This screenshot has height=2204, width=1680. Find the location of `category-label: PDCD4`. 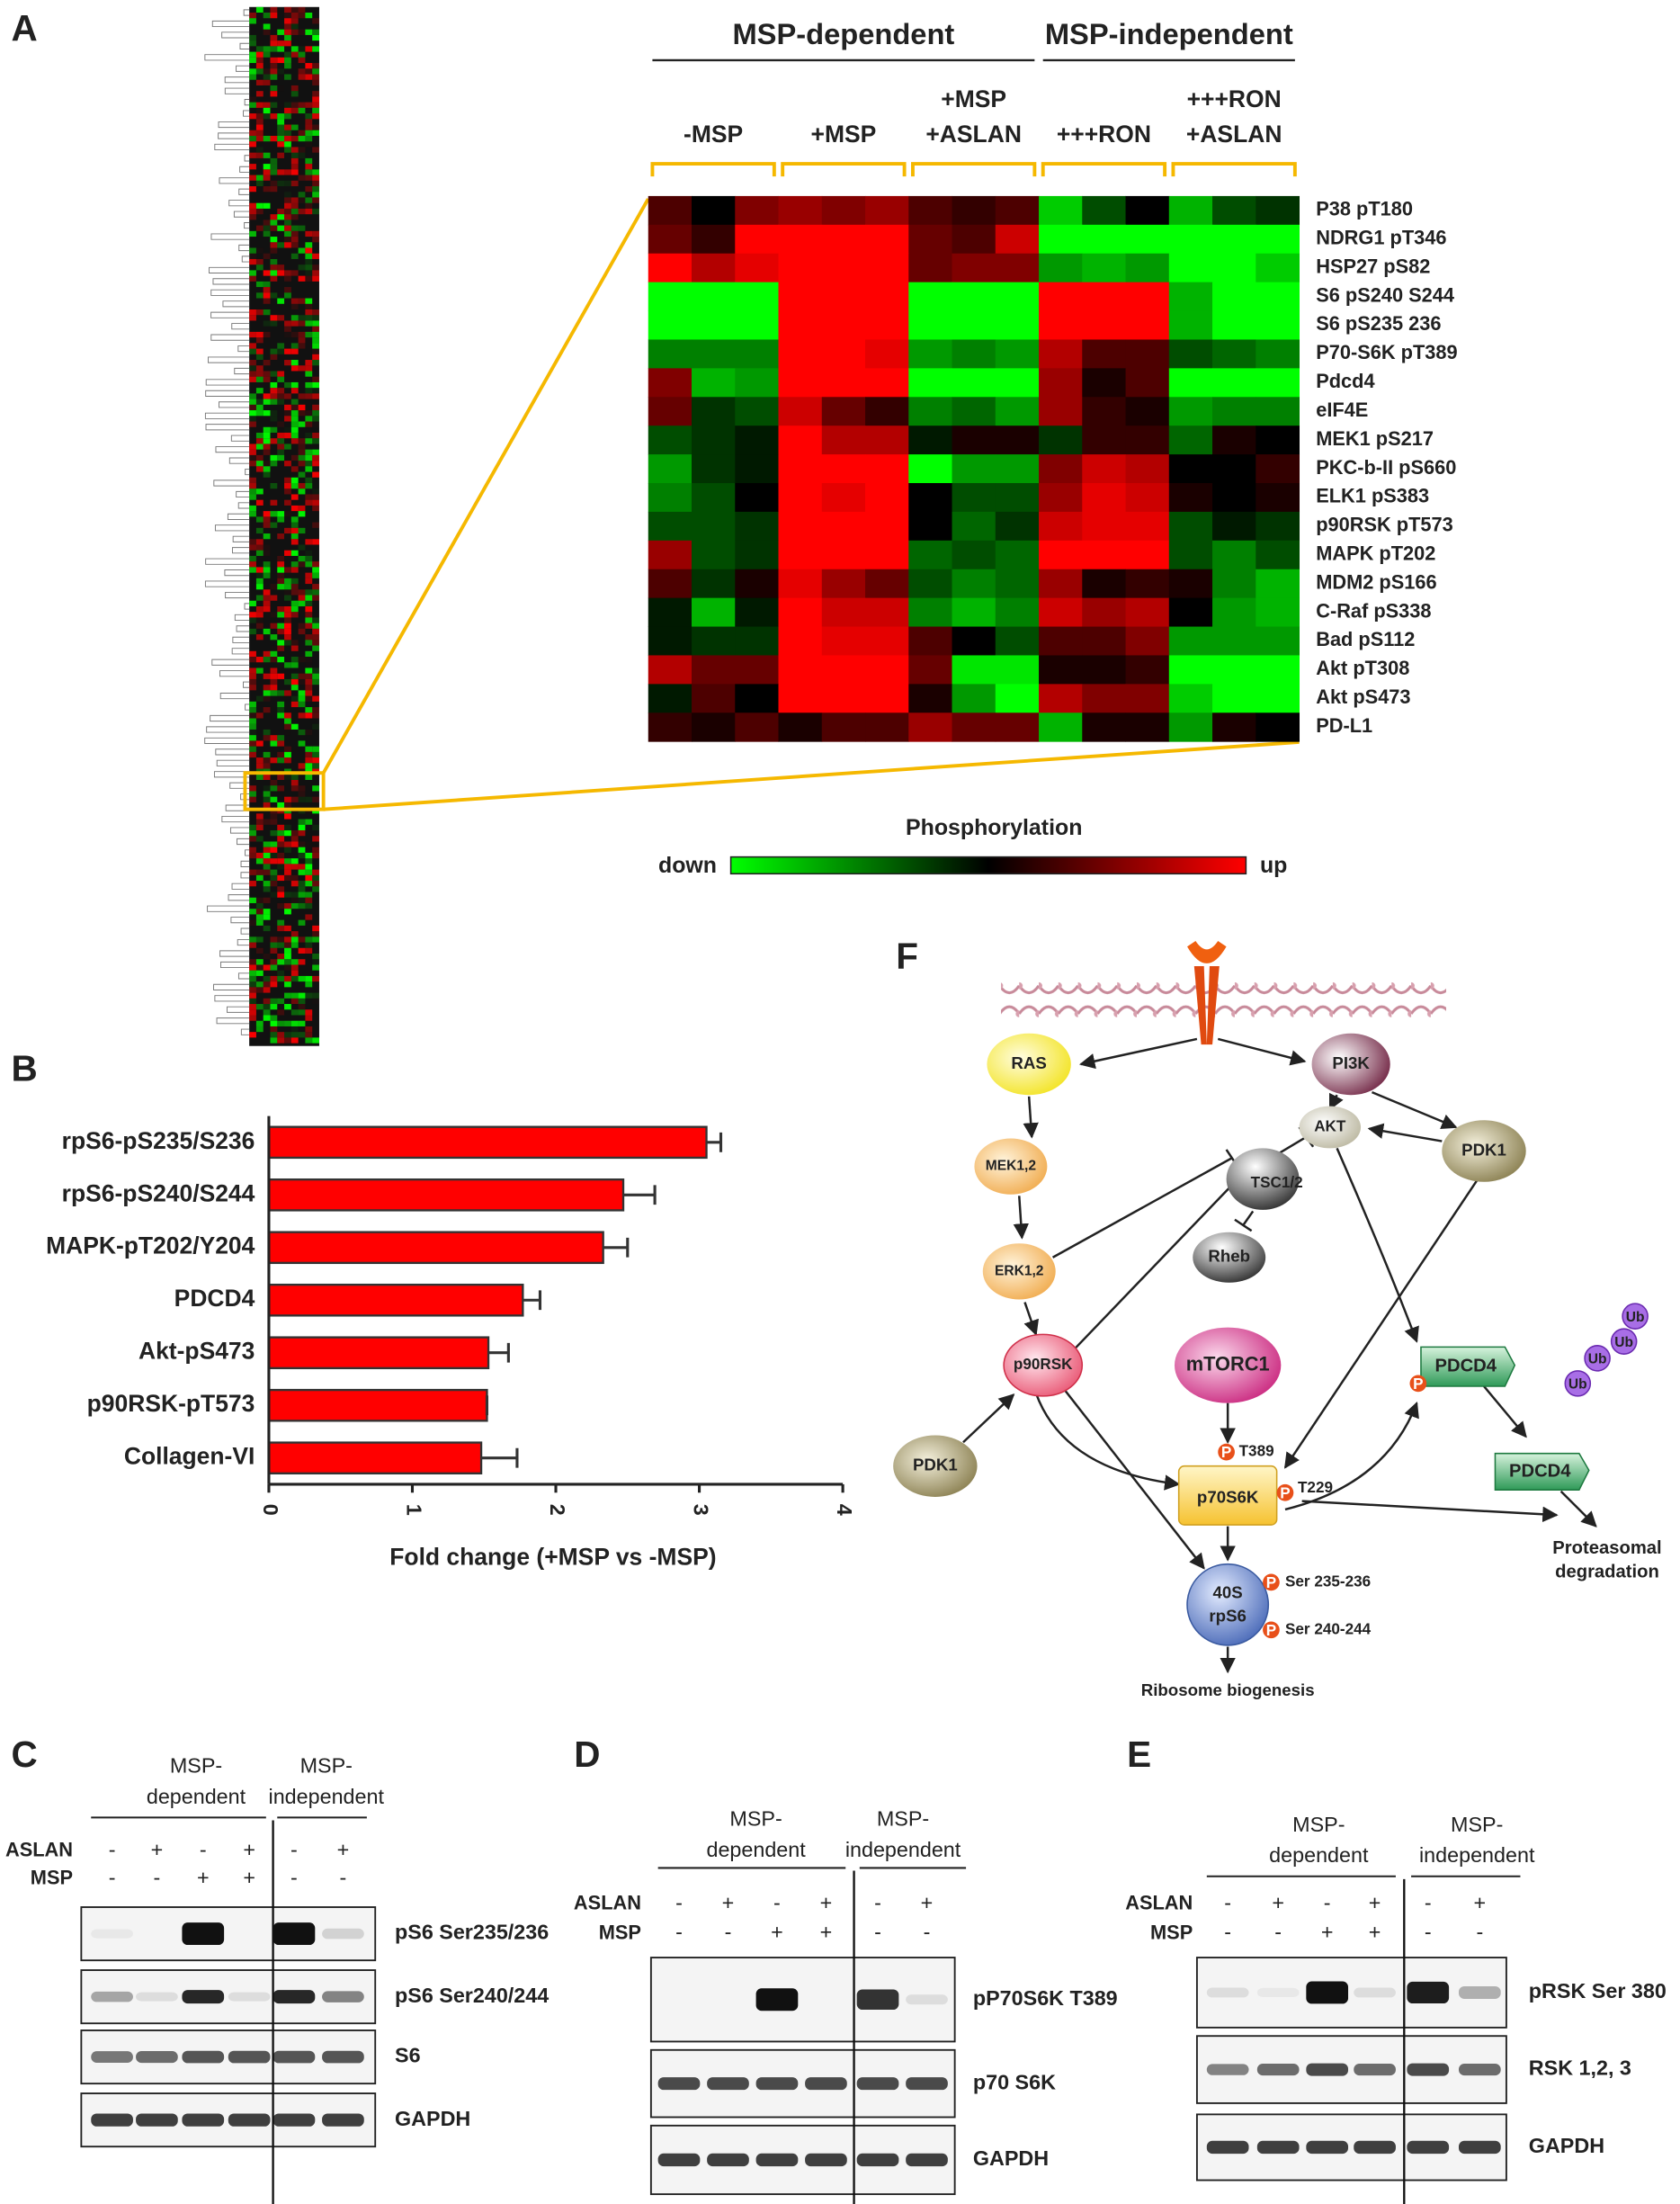

category-label: PDCD4 is located at coordinates (214, 1298).